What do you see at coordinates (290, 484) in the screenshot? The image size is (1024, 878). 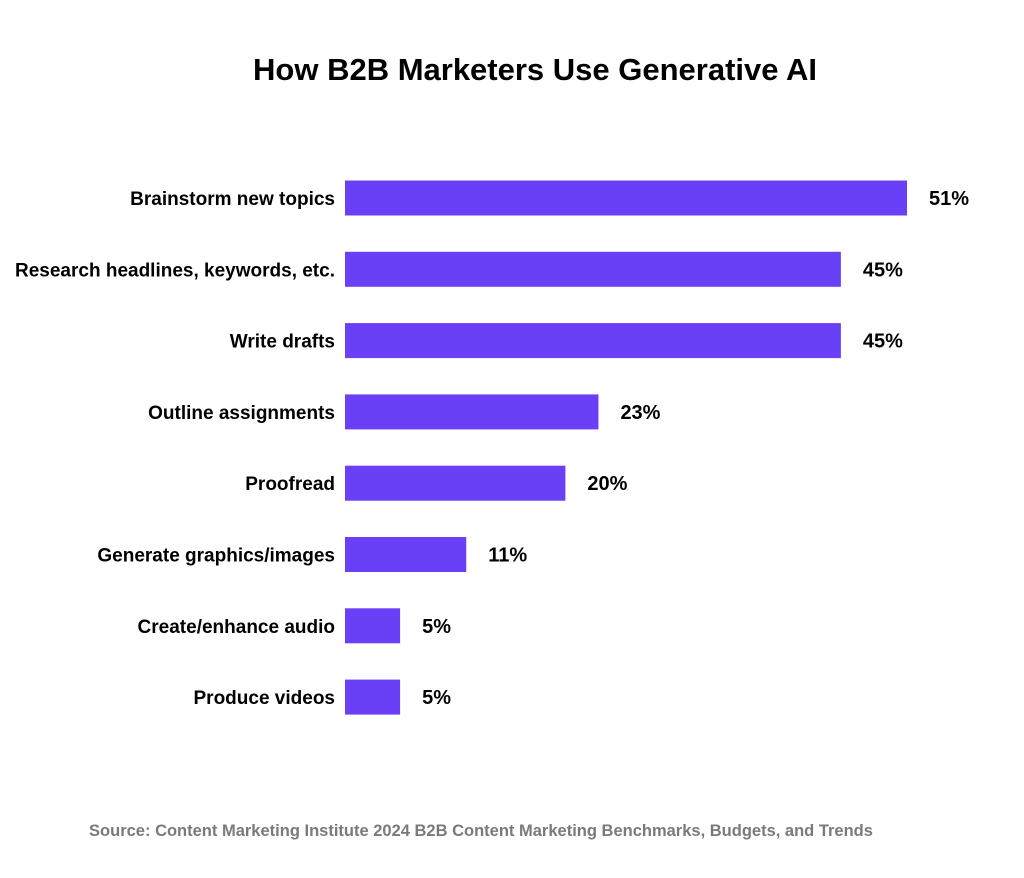 I see `category-label: Proofread` at bounding box center [290, 484].